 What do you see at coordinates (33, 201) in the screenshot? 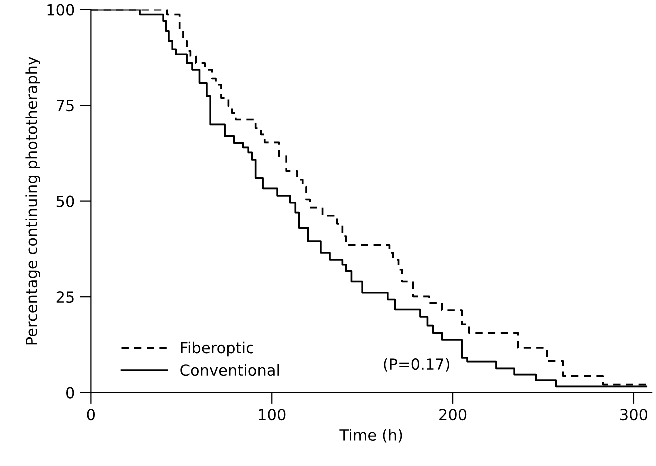
I see `y-axis-title: Percentage continuing phototheraphy` at bounding box center [33, 201].